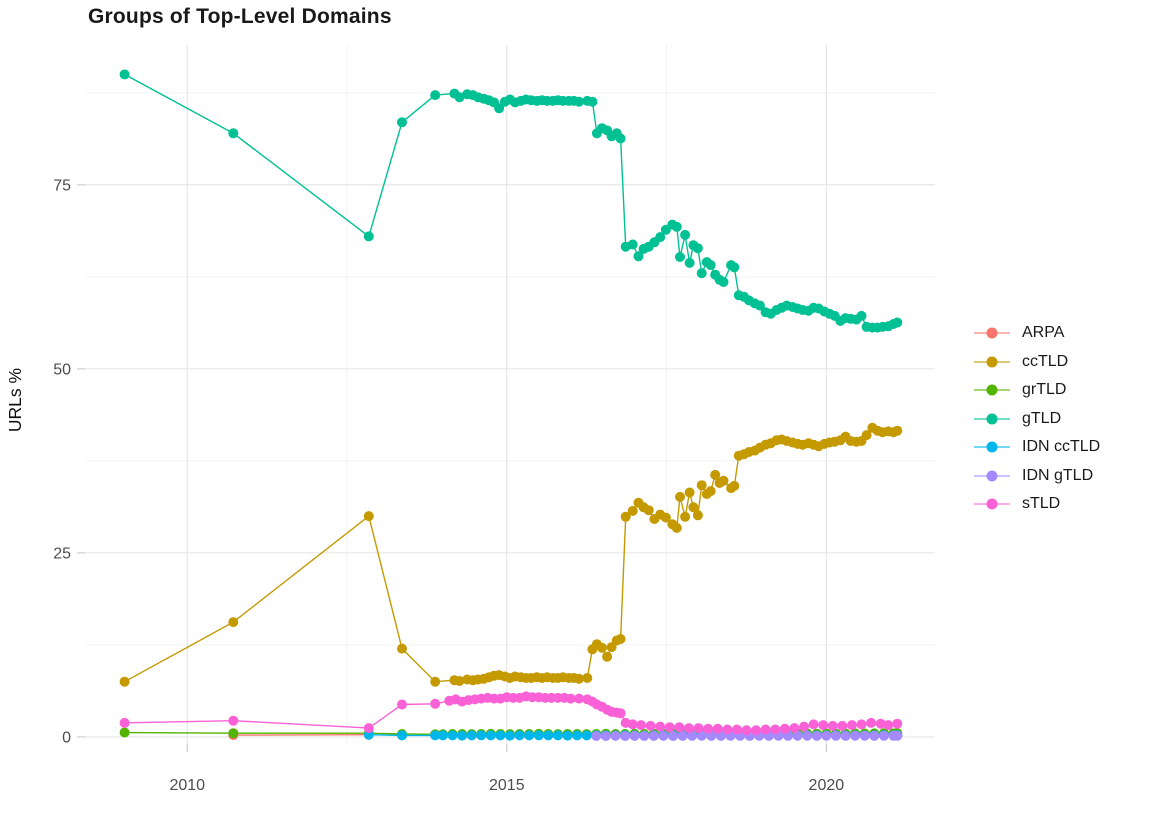 Image resolution: width=1164 pixels, height=827 pixels. Describe the element at coordinates (1058, 475) in the screenshot. I see `legend-label: IDN gTLD` at that location.